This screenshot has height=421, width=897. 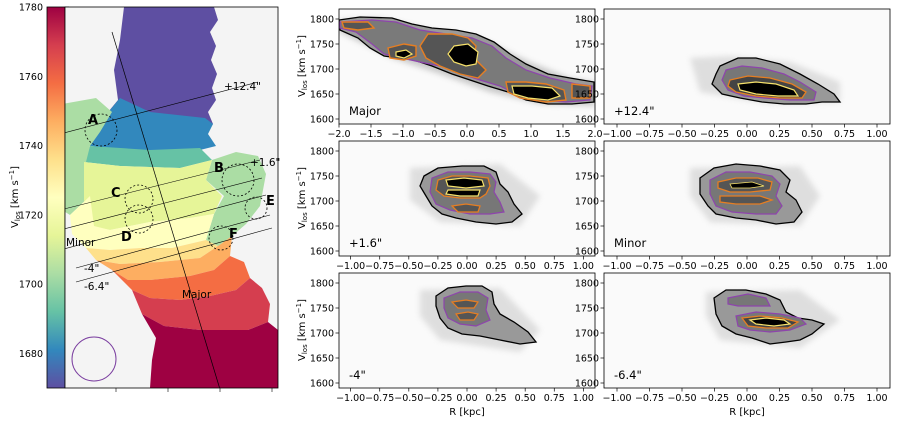 What do you see at coordinates (194, 390) in the screenshot?
I see `map-ticks` at bounding box center [194, 390].